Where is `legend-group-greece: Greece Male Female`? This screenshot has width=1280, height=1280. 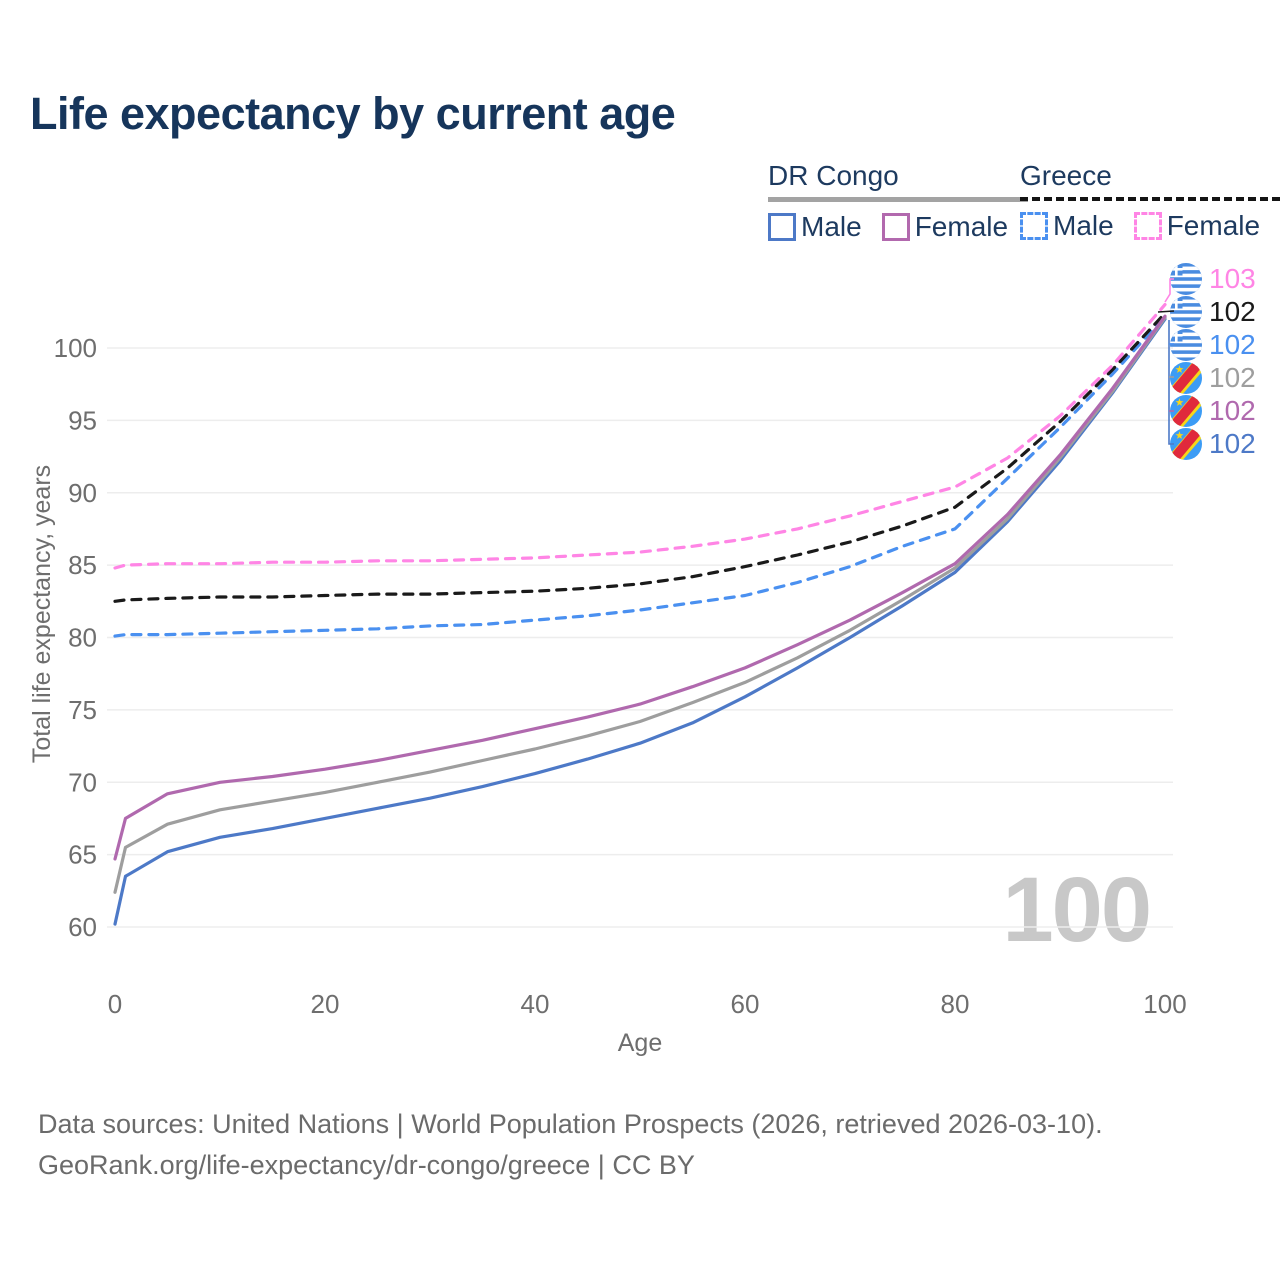 legend-group-greece: Greece Male Female is located at coordinates (1150, 201).